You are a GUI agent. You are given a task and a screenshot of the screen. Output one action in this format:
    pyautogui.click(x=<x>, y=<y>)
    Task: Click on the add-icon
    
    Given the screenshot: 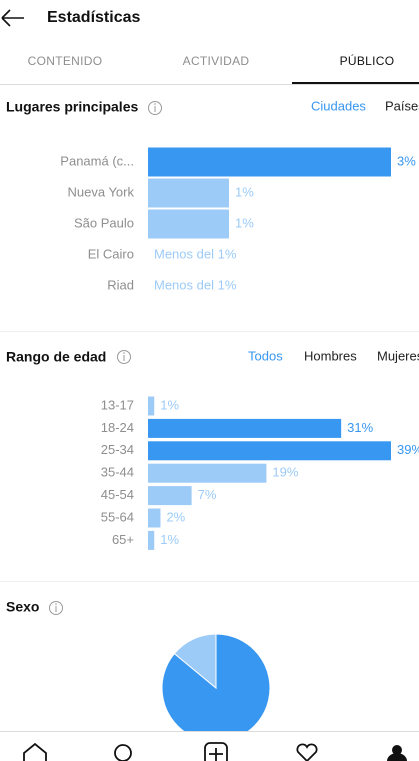 What is the action you would take?
    pyautogui.click(x=216, y=751)
    